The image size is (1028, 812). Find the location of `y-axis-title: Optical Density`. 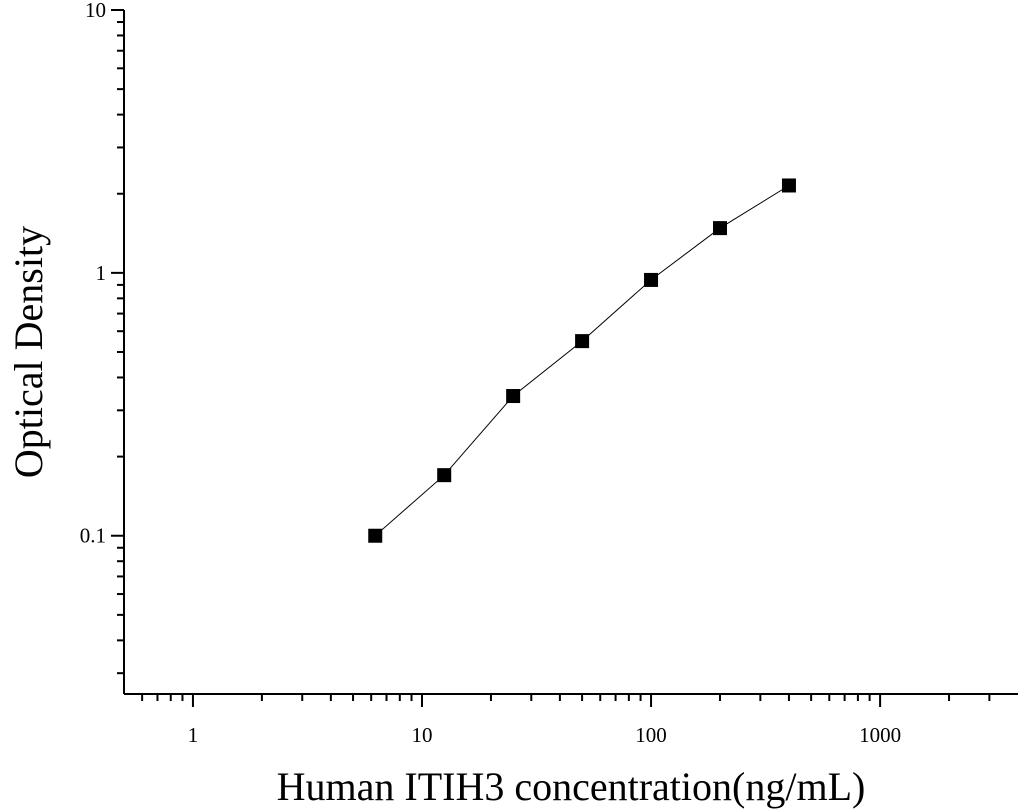

y-axis-title: Optical Density is located at coordinates (28, 352).